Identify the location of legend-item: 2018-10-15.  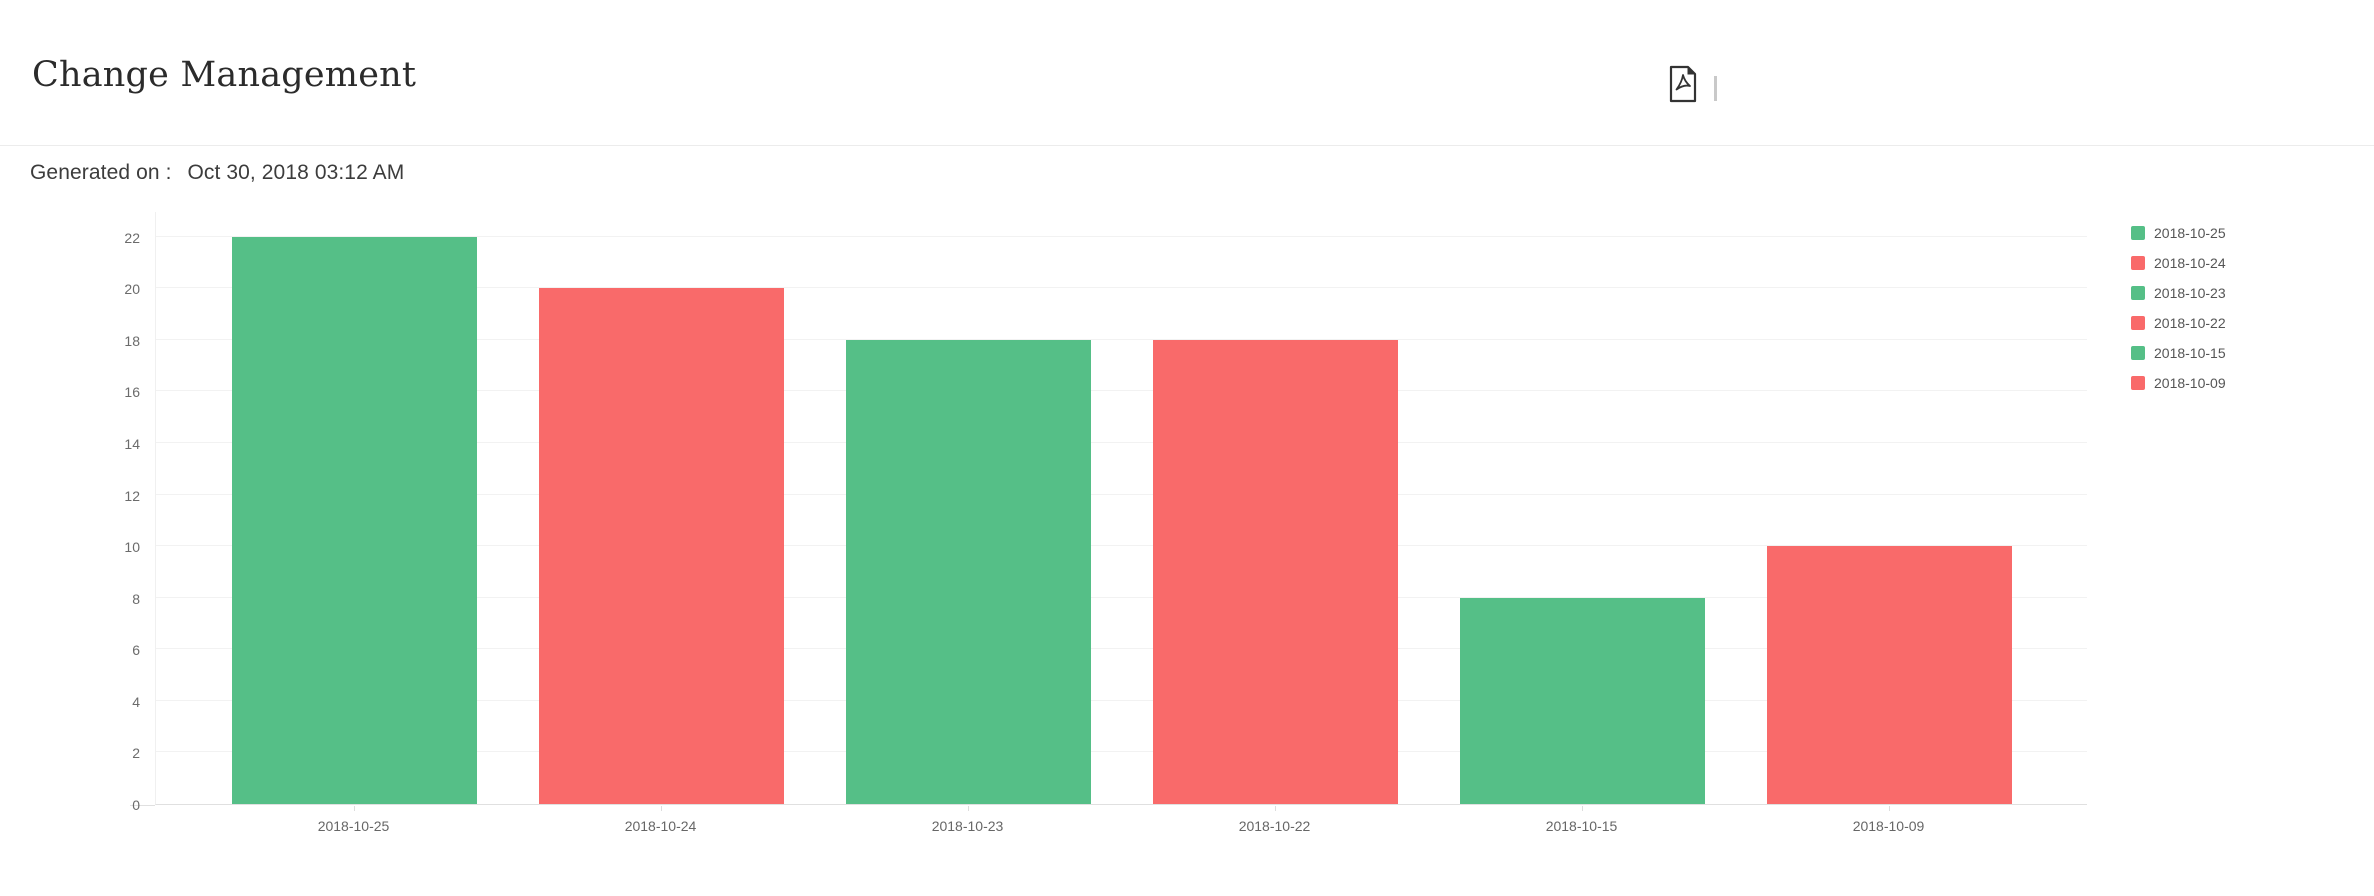
(2178, 353).